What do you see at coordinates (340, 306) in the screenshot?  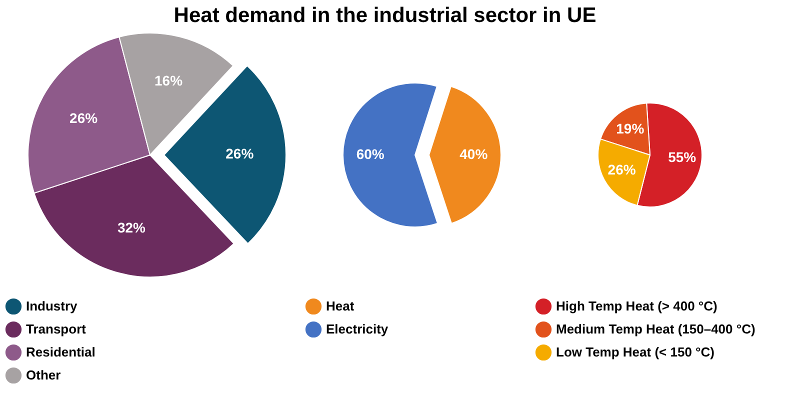 I see `legend-label: Heat` at bounding box center [340, 306].